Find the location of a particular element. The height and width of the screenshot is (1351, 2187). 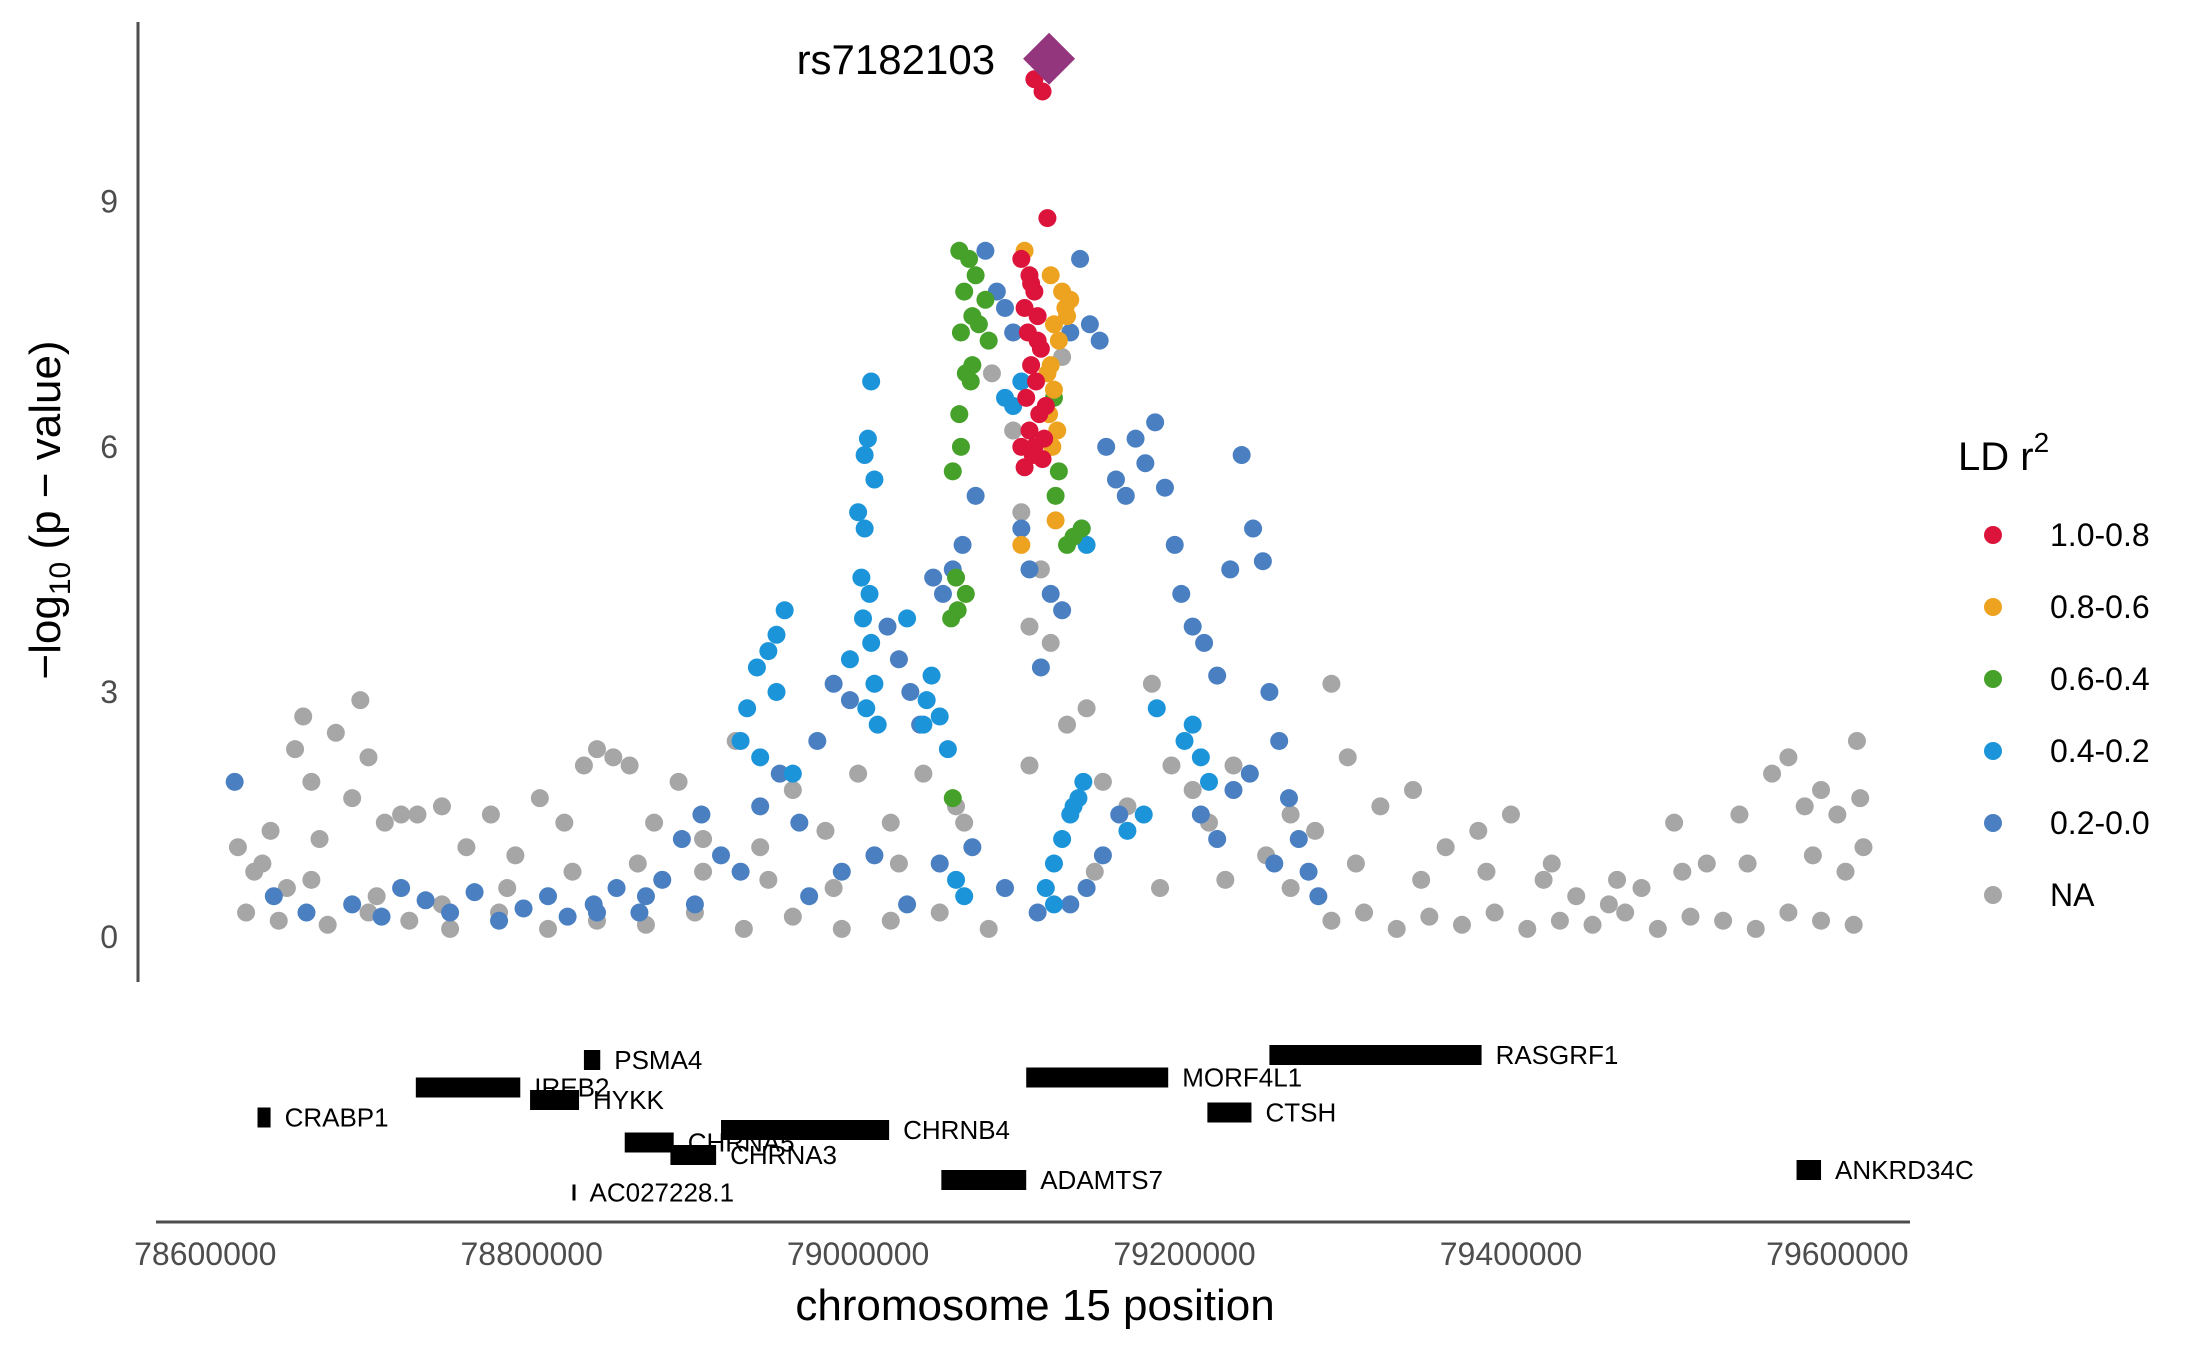

legend-label: 0.8-0.6 is located at coordinates (2100, 607).